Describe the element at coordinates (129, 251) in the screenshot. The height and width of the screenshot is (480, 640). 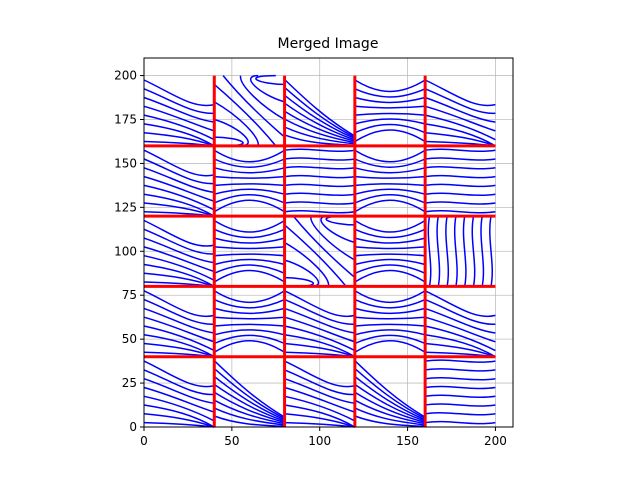
I see `y-axis-ticks: 0 25 50 75 100 125 150 175 200` at that location.